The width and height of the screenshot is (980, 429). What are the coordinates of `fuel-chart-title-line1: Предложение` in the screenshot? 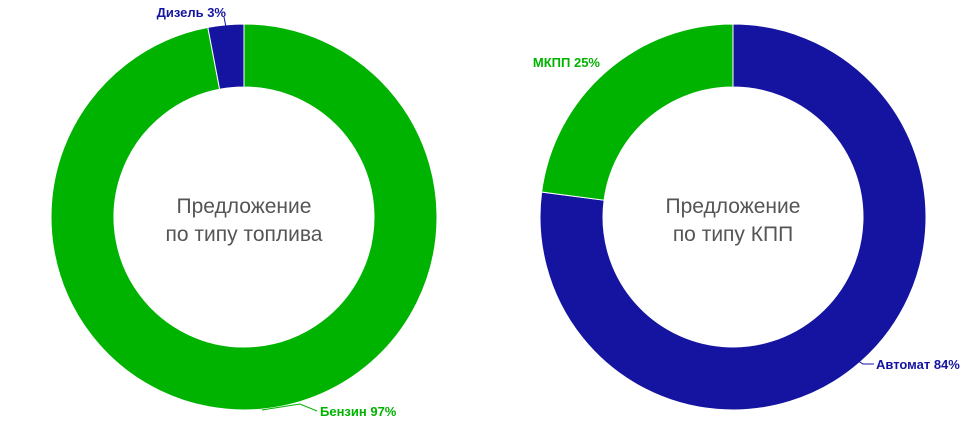 It's located at (244, 206).